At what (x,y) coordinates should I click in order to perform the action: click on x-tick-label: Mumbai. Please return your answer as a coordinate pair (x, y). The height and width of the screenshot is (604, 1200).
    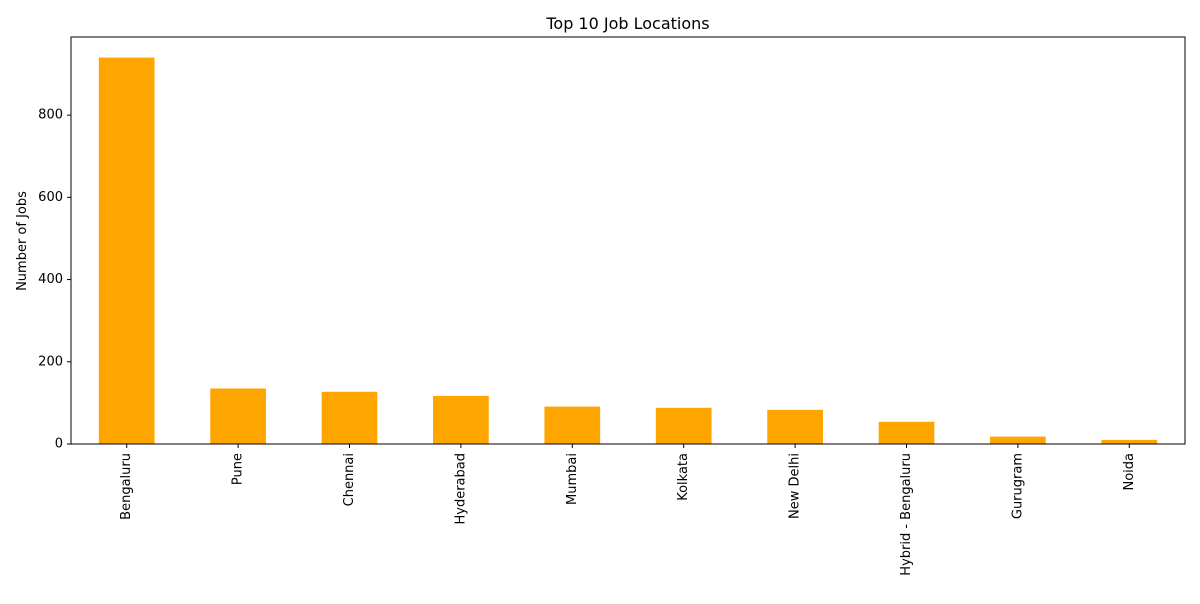
    Looking at the image, I should click on (572, 479).